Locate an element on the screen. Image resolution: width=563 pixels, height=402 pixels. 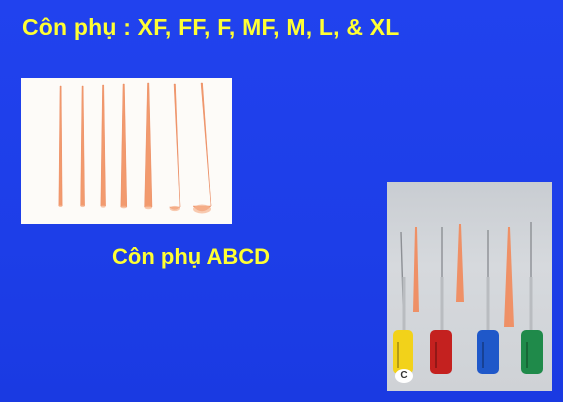
file-handles is located at coordinates (468, 352).